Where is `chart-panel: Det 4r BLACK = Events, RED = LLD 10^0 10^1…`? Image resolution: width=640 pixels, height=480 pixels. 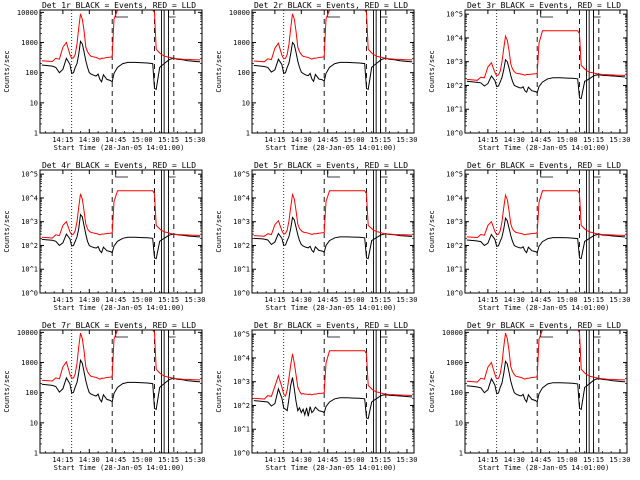 chart-panel: Det 4r BLACK = Events, RED = LLD 10^0 10^1… is located at coordinates (104, 236).